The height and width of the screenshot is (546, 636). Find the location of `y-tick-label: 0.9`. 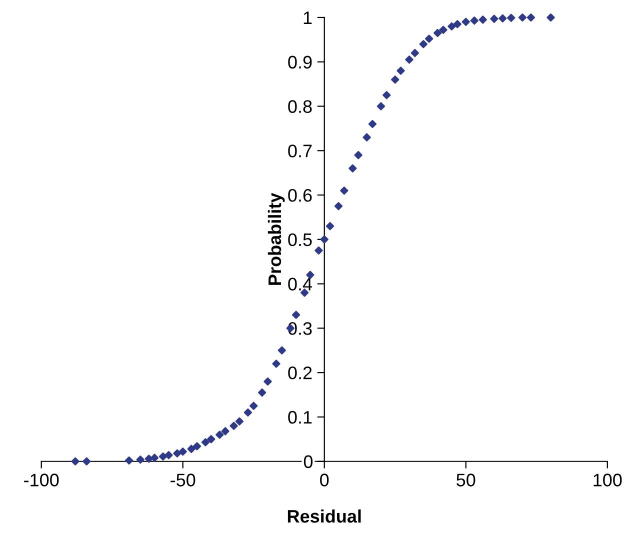

y-tick-label: 0.9 is located at coordinates (300, 62).